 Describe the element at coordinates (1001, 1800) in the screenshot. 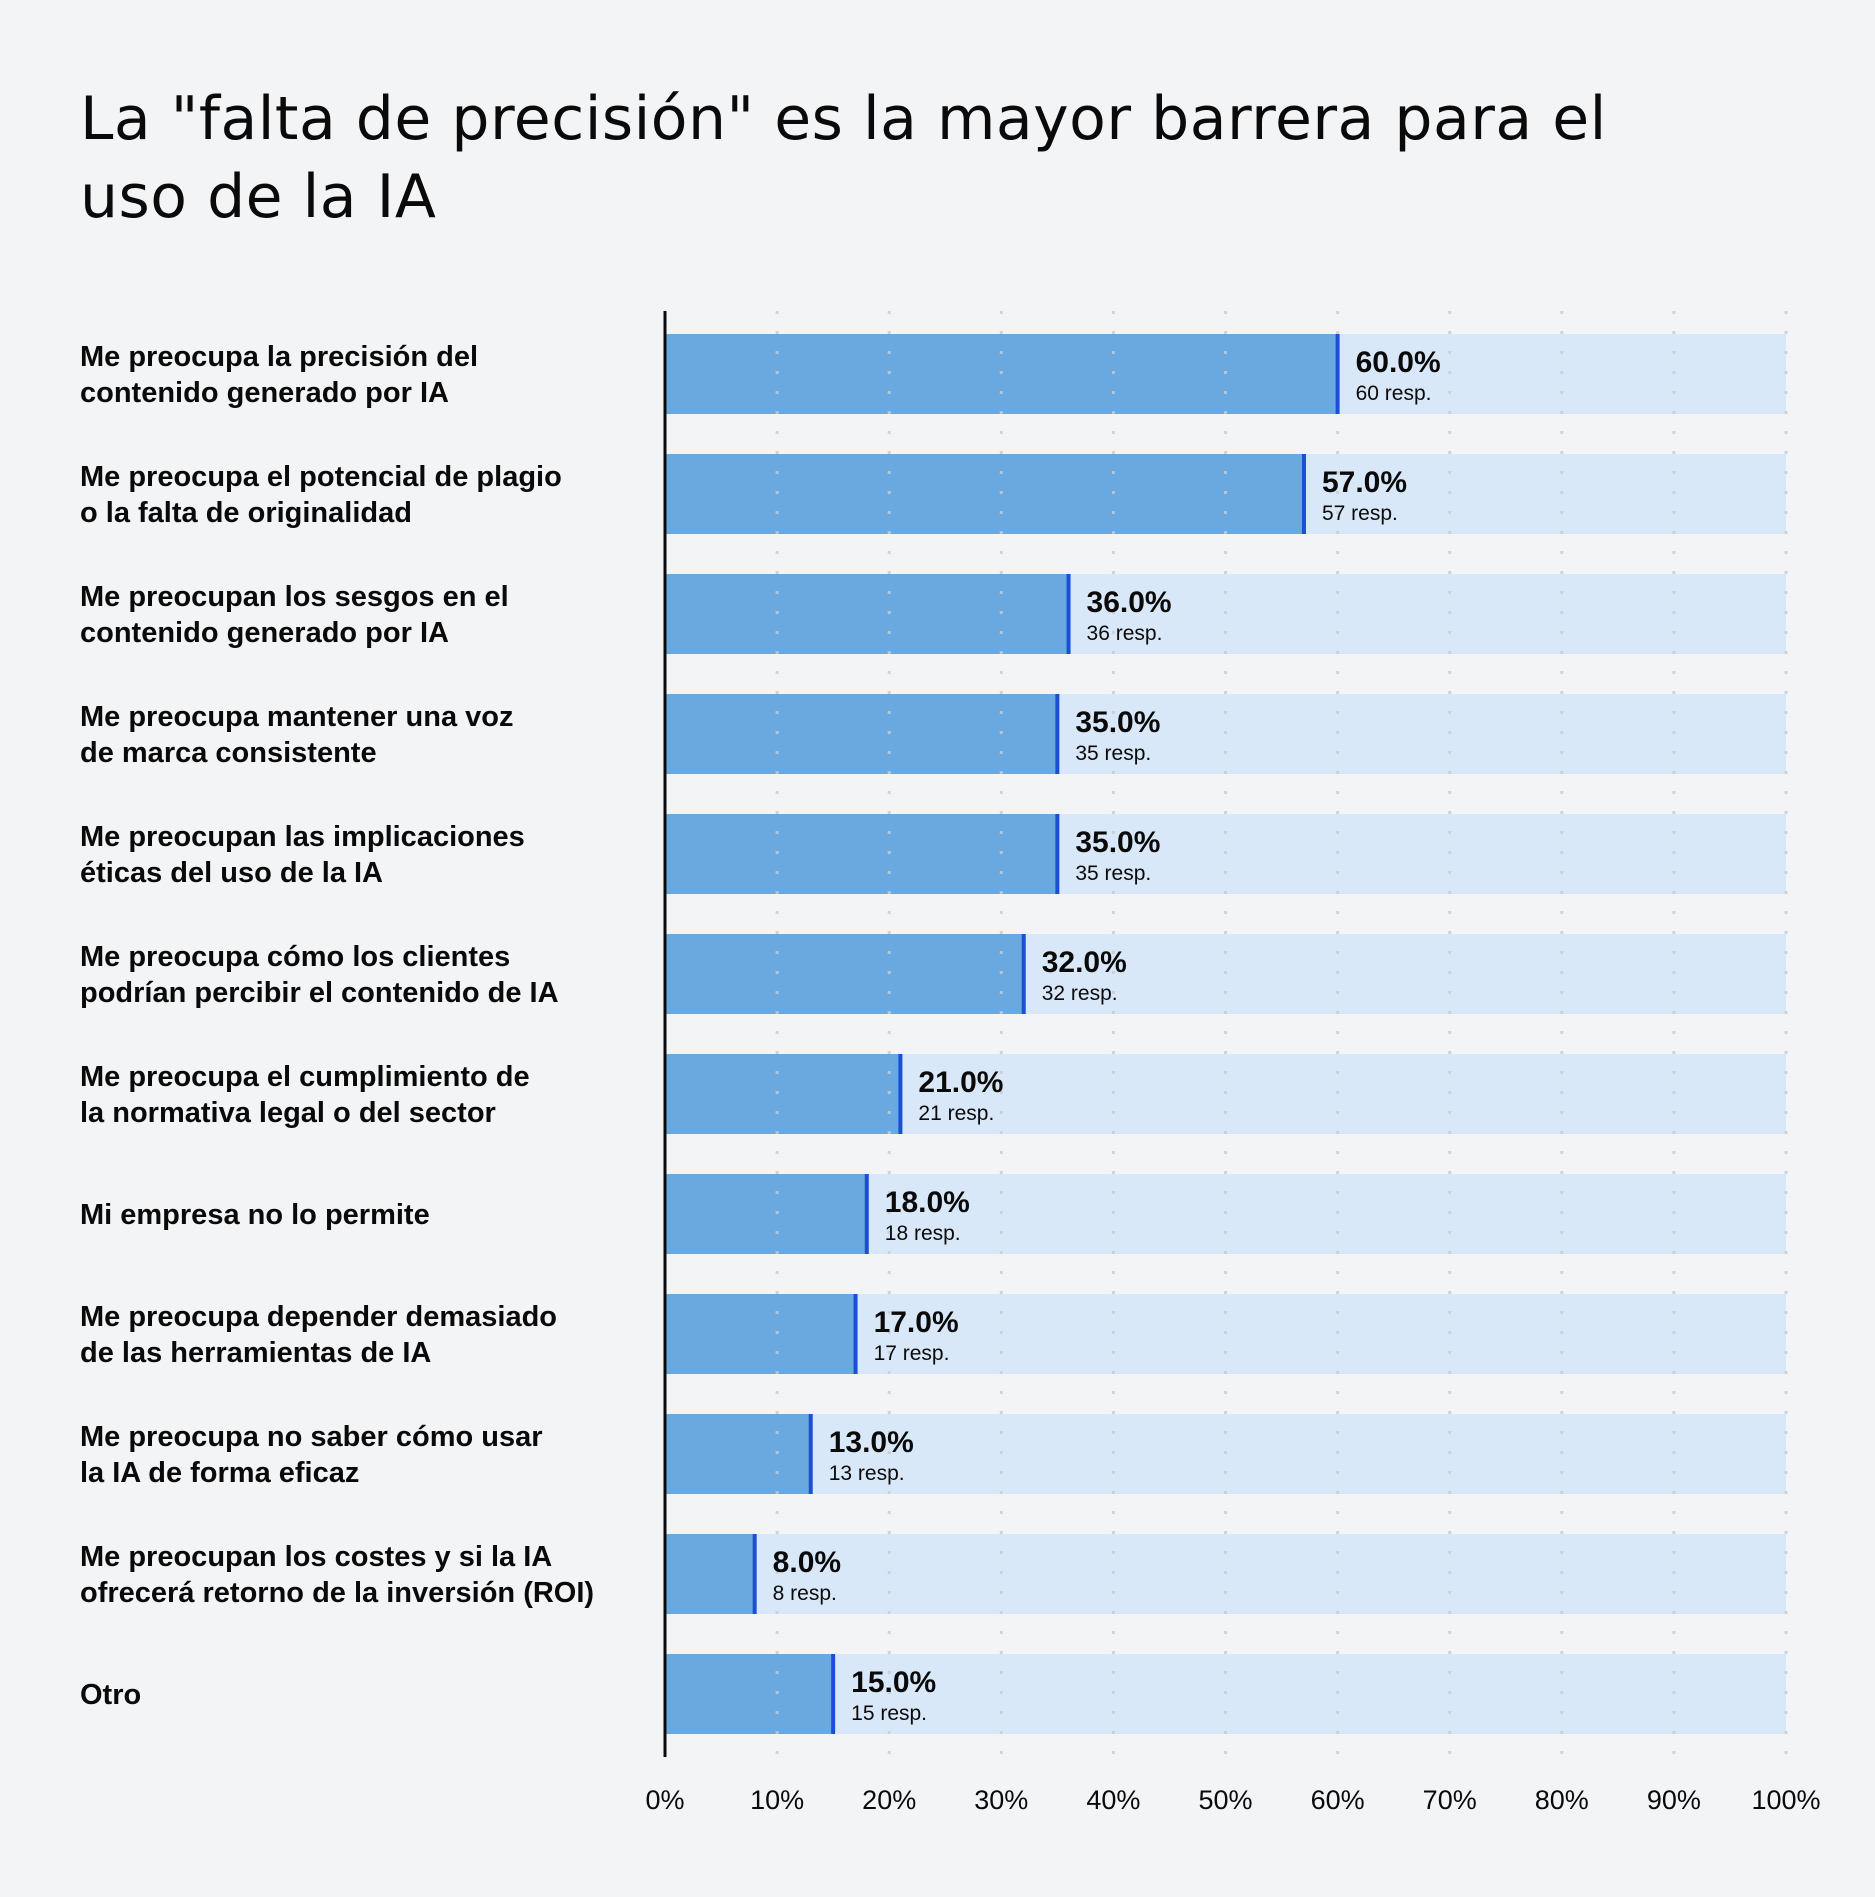

I see `x-tick-label: 30%` at that location.